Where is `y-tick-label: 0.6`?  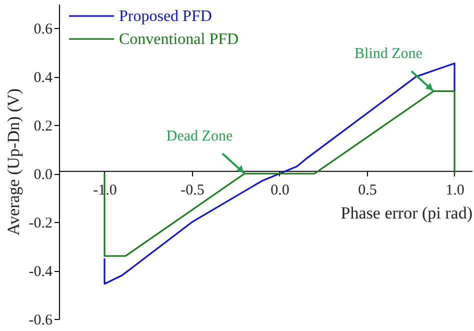 y-tick-label: 0.6 is located at coordinates (43, 30).